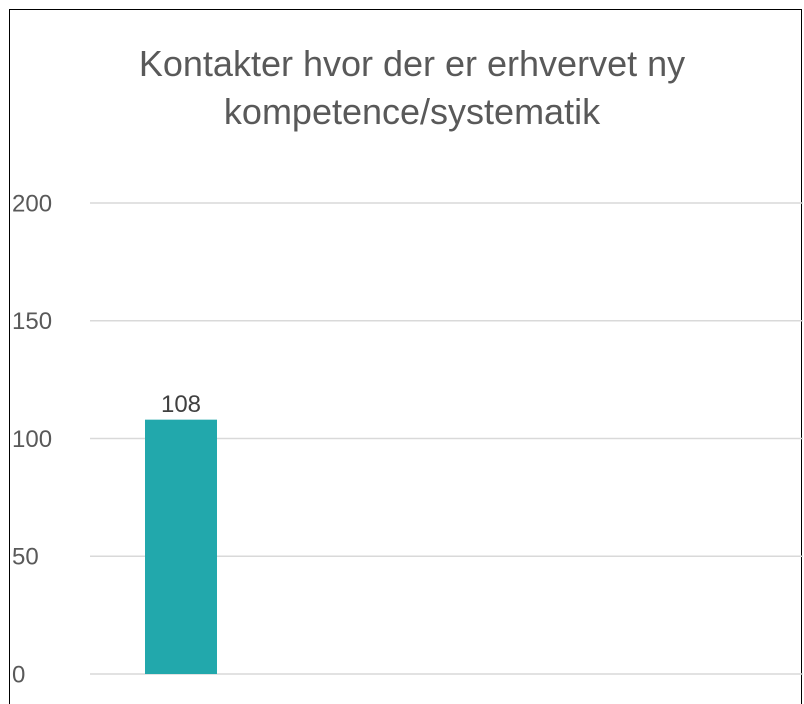  Describe the element at coordinates (18, 674) in the screenshot. I see `y-tick-label: 0` at that location.